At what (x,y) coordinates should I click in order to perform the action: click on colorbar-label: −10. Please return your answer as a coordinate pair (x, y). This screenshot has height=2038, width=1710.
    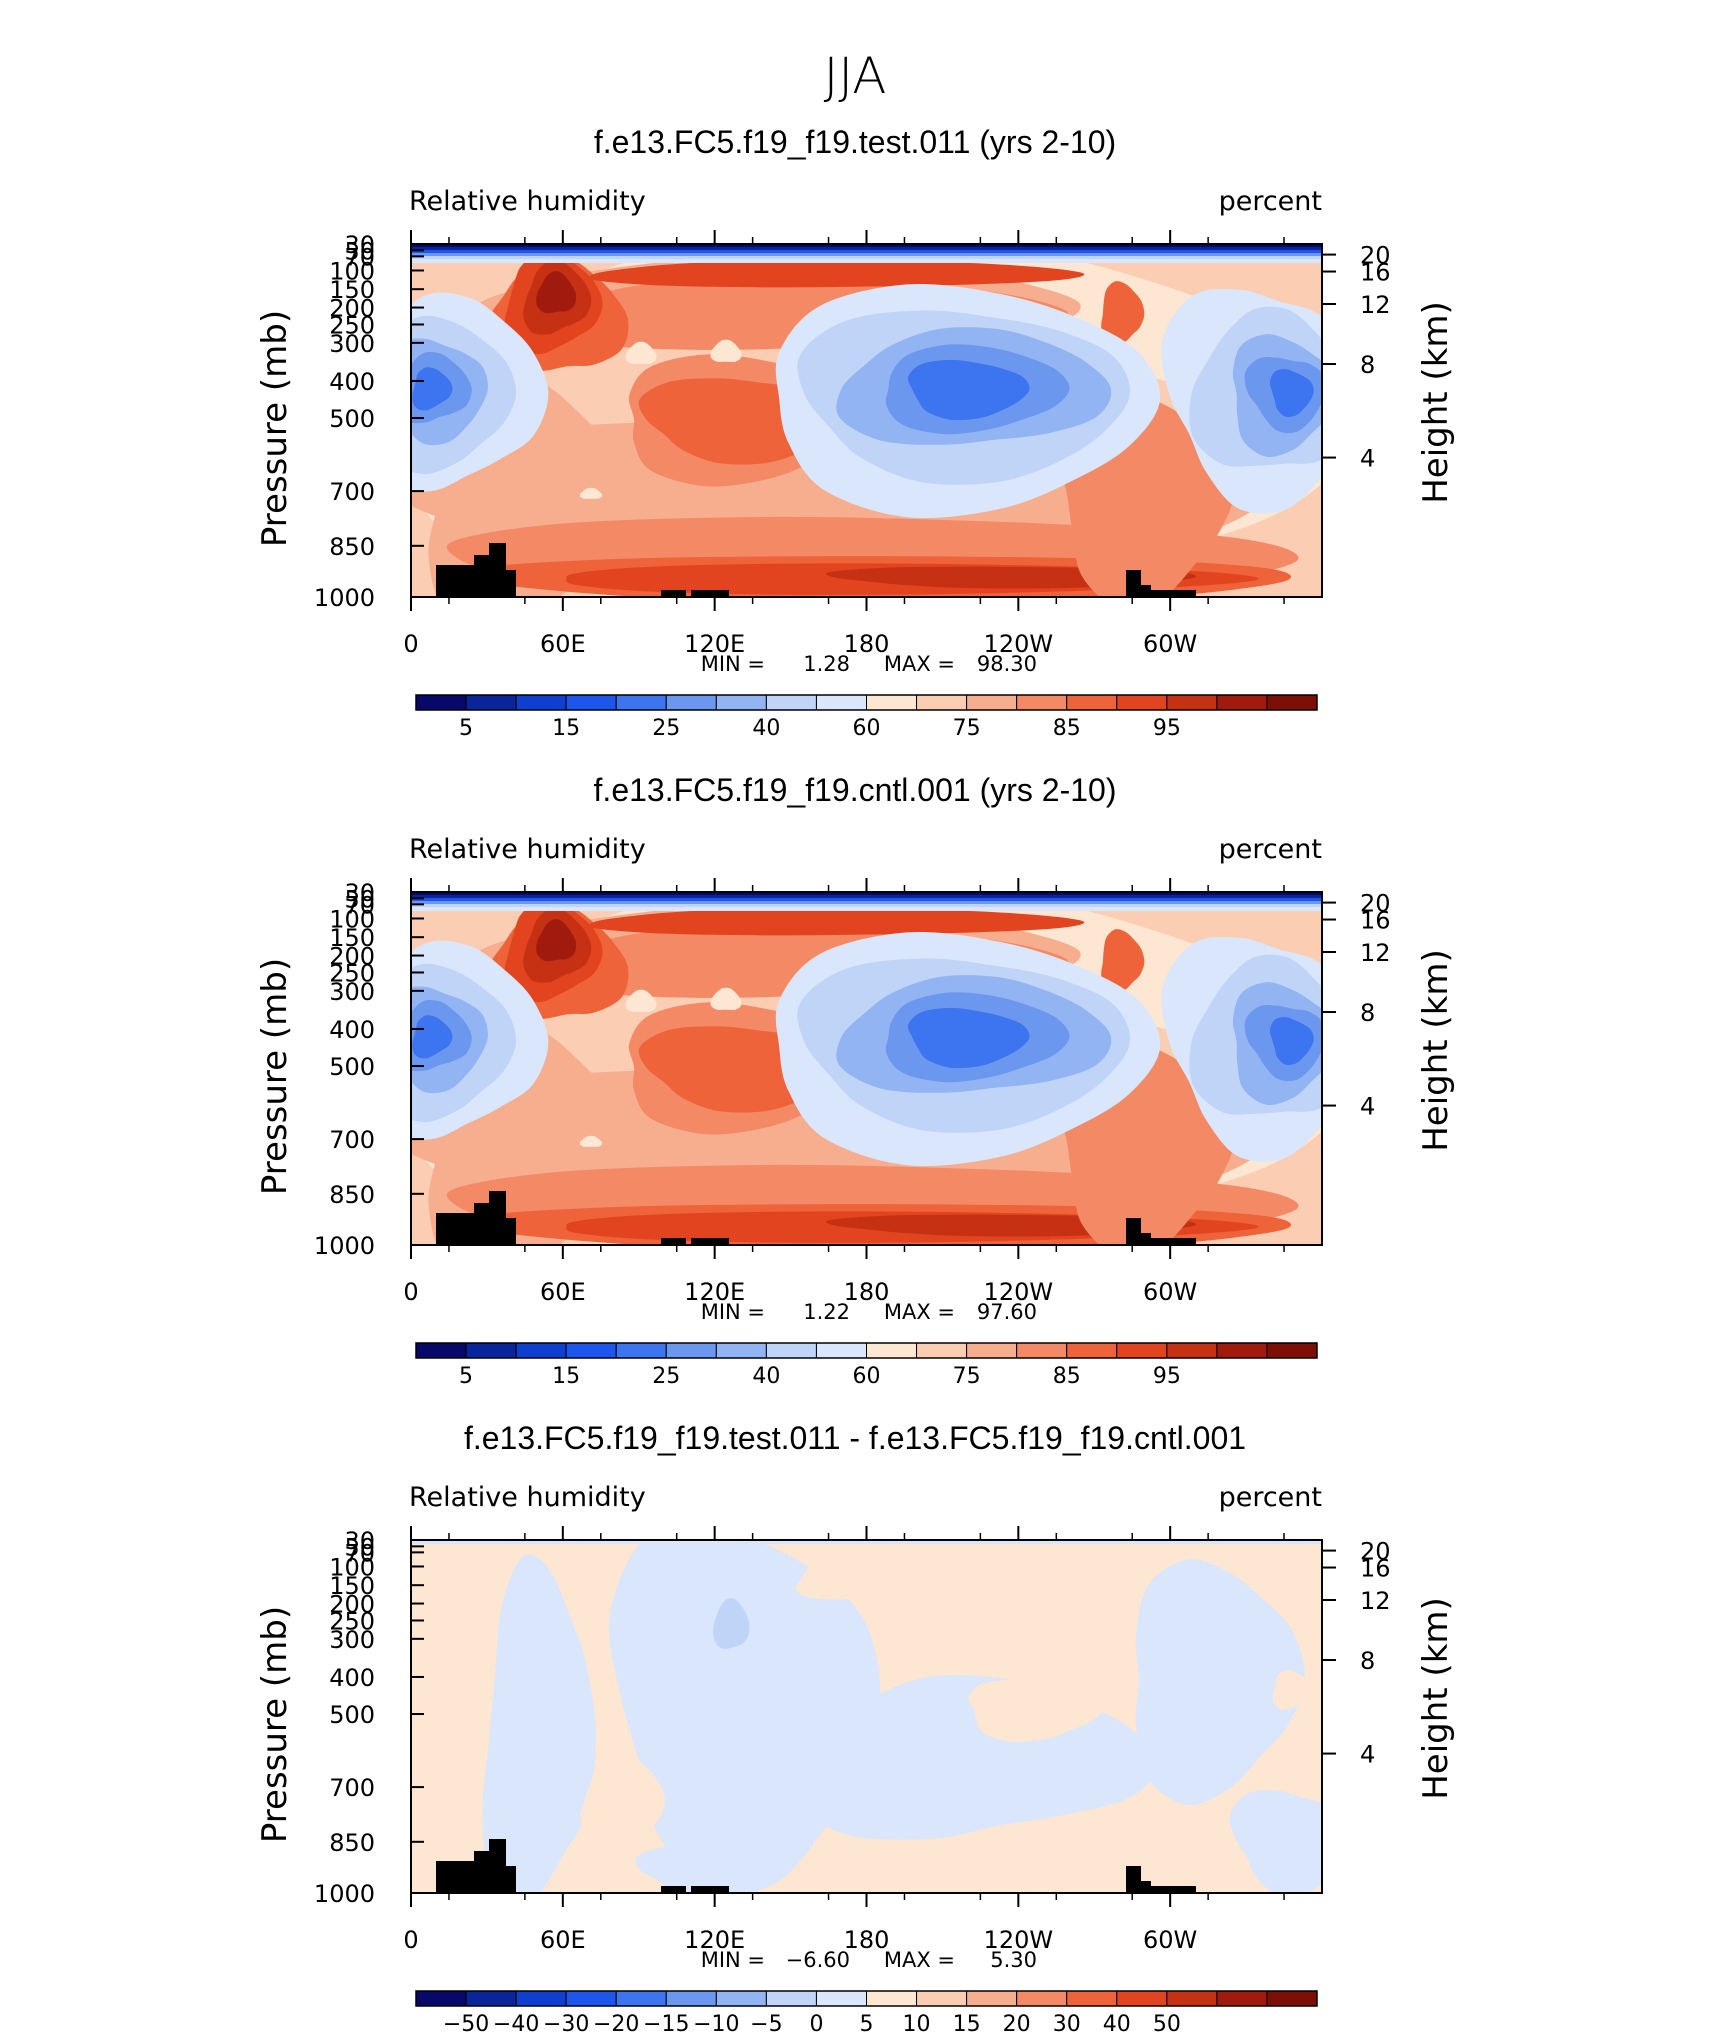
    Looking at the image, I should click on (716, 2024).